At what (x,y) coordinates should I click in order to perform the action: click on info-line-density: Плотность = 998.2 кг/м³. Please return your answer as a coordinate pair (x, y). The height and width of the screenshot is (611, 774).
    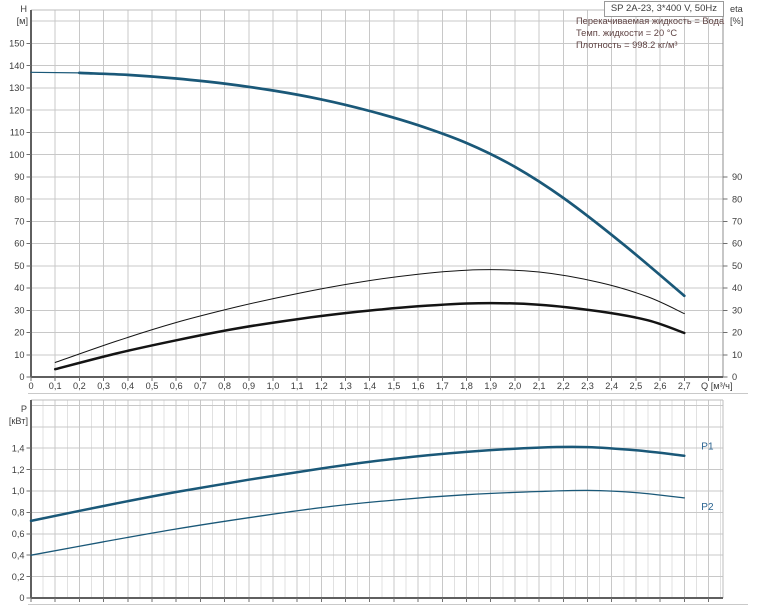
    Looking at the image, I should click on (627, 45).